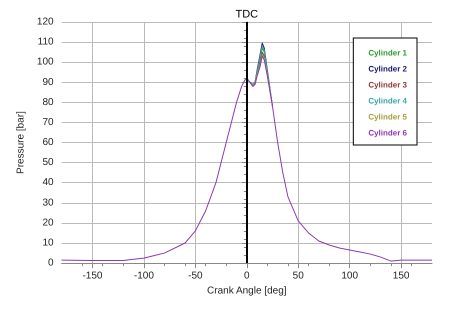  Describe the element at coordinates (246, 14) in the screenshot. I see `ref-line-label: TDC` at that location.